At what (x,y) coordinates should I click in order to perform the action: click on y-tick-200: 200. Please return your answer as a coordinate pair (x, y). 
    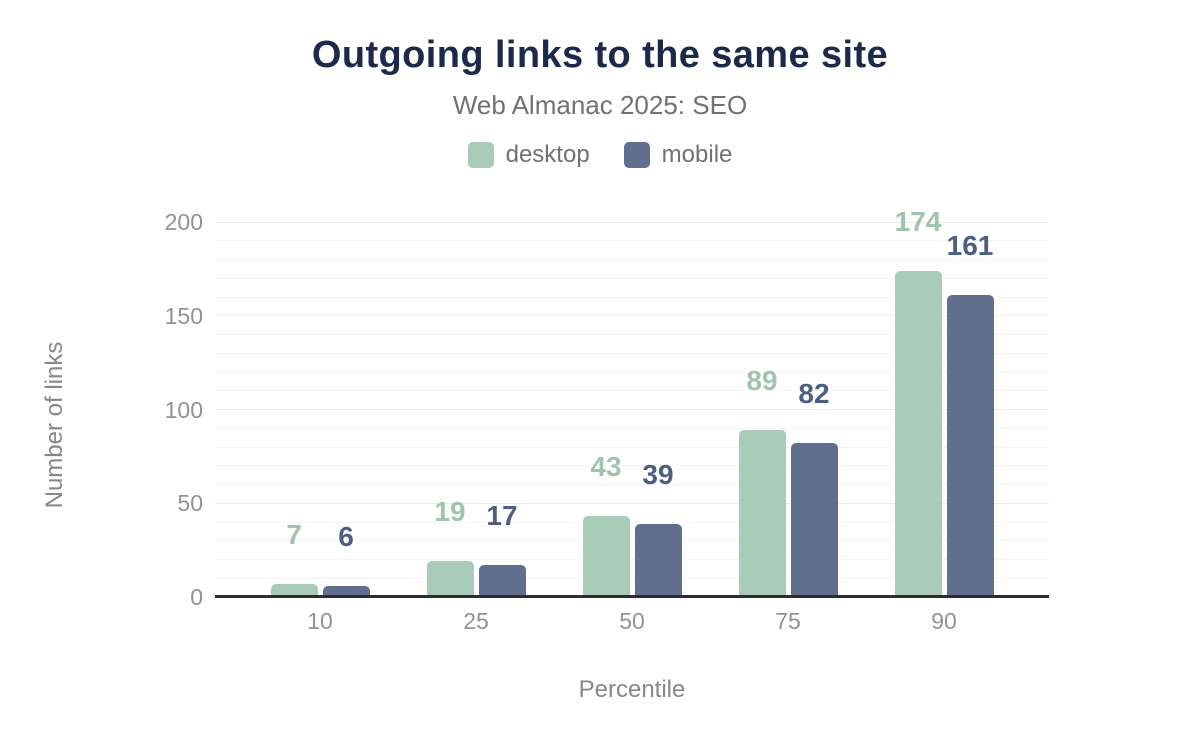
    Looking at the image, I should click on (183, 222).